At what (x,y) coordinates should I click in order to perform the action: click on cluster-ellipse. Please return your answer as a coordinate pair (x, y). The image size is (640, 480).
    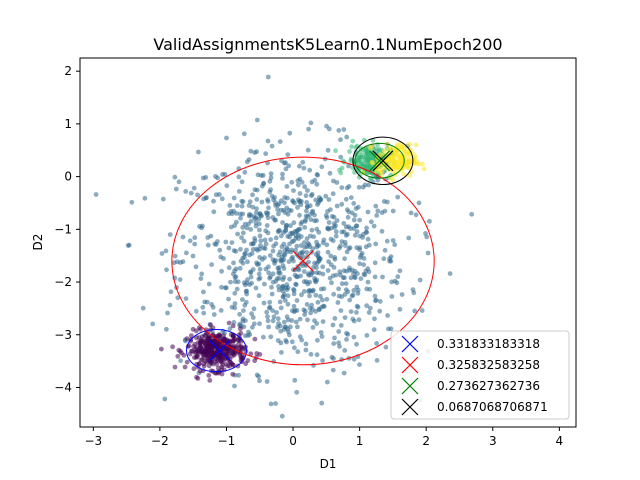
    Looking at the image, I should click on (216, 350).